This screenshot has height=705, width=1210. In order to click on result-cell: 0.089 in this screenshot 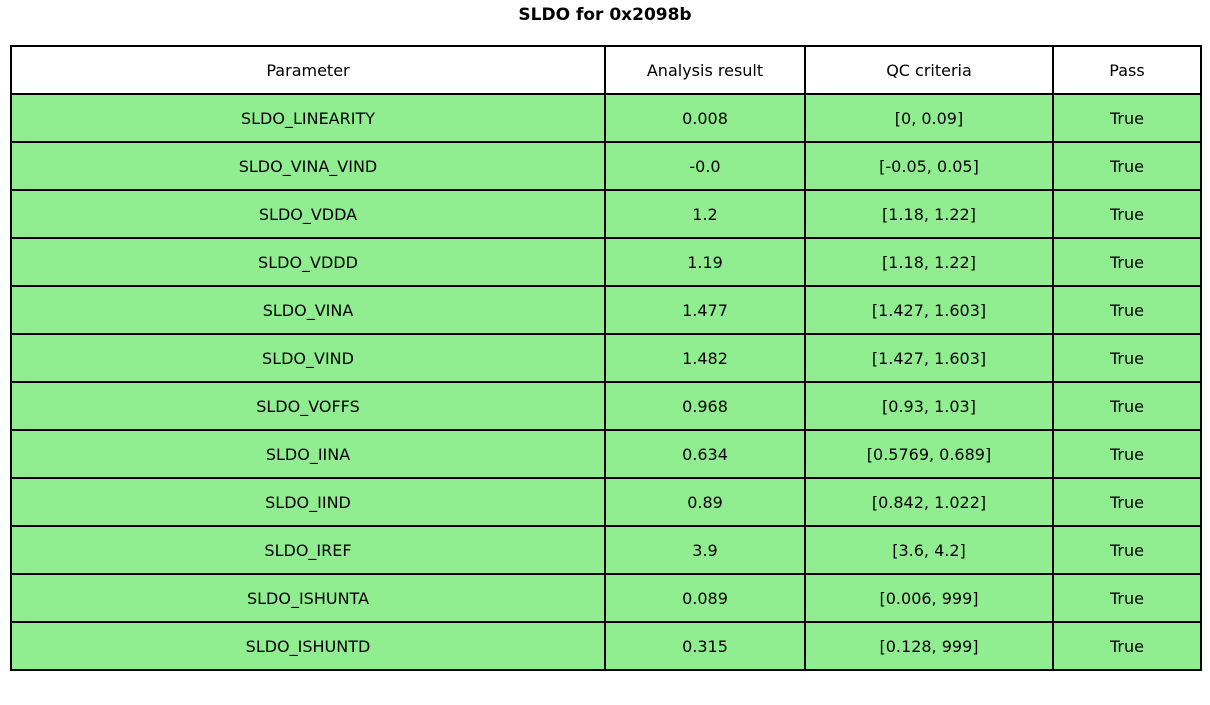, I will do `click(705, 598)`.